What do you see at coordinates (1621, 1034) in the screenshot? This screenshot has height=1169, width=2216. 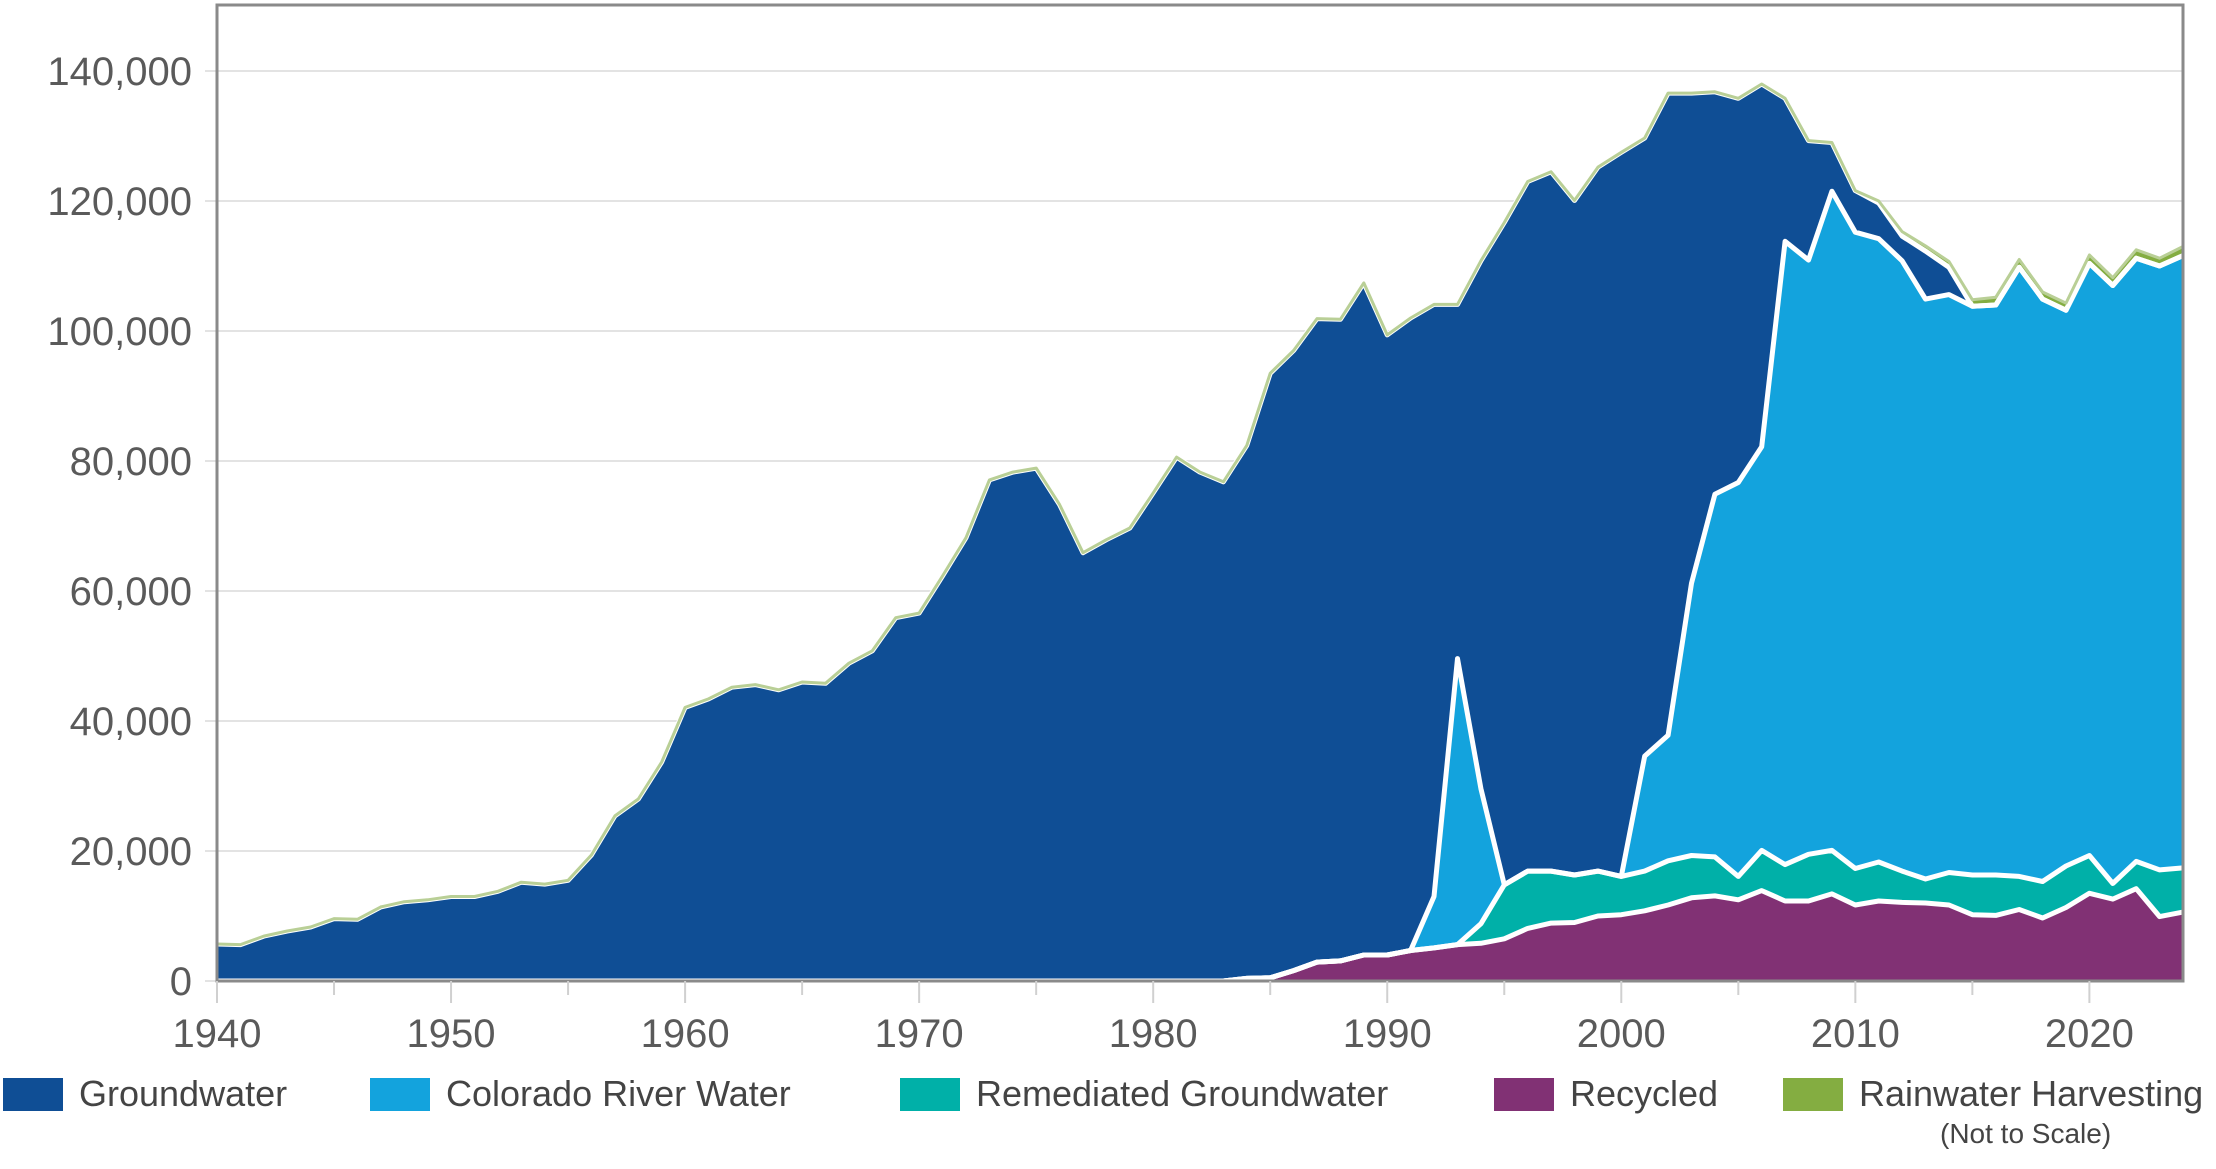 I see `x-tick-label: 2000` at bounding box center [1621, 1034].